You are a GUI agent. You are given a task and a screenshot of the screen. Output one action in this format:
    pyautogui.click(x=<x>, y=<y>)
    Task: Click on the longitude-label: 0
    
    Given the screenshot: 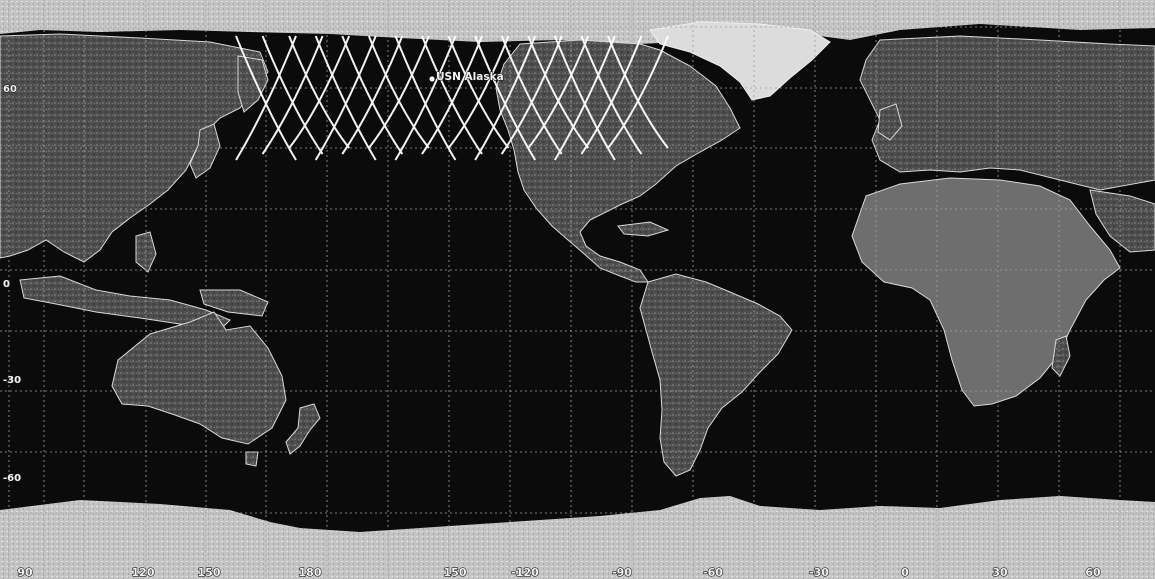 What is the action you would take?
    pyautogui.click(x=905, y=572)
    